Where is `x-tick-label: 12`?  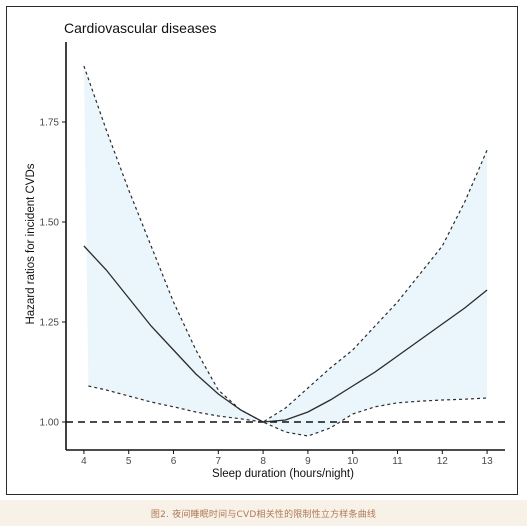
x-tick-label: 12 is located at coordinates (443, 461).